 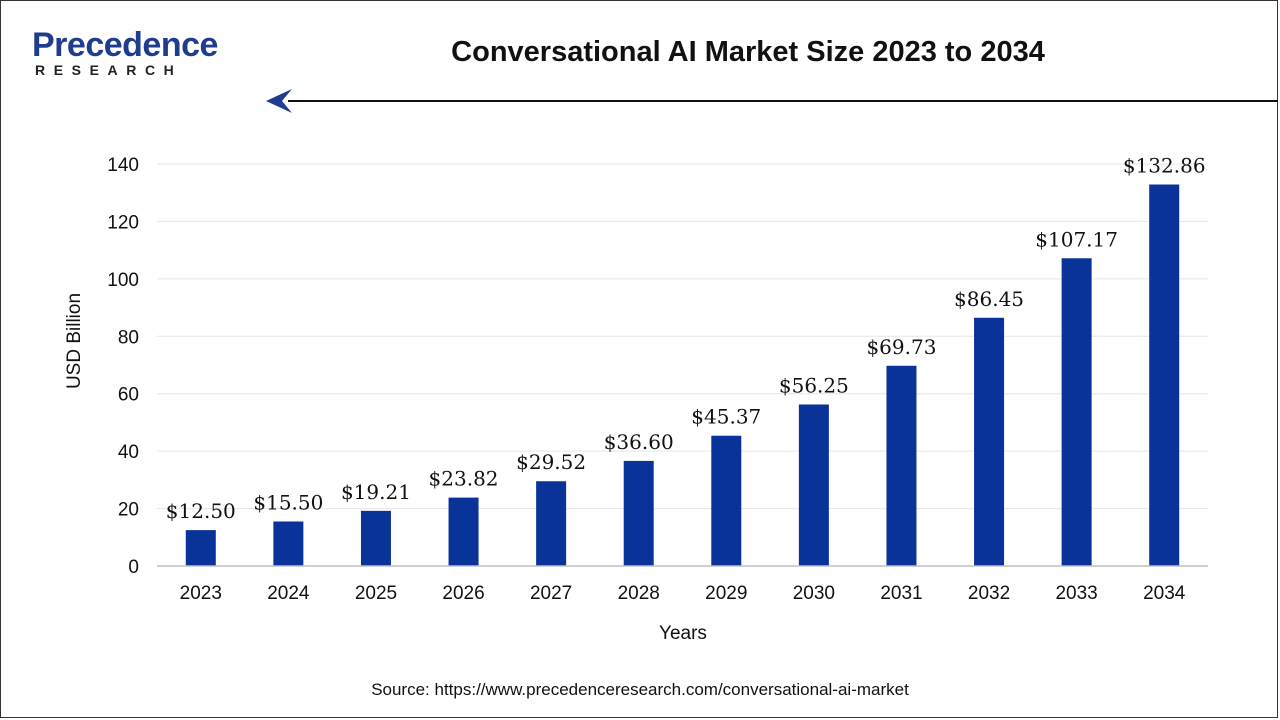 What do you see at coordinates (123, 280) in the screenshot?
I see `y-tick-label: 100` at bounding box center [123, 280].